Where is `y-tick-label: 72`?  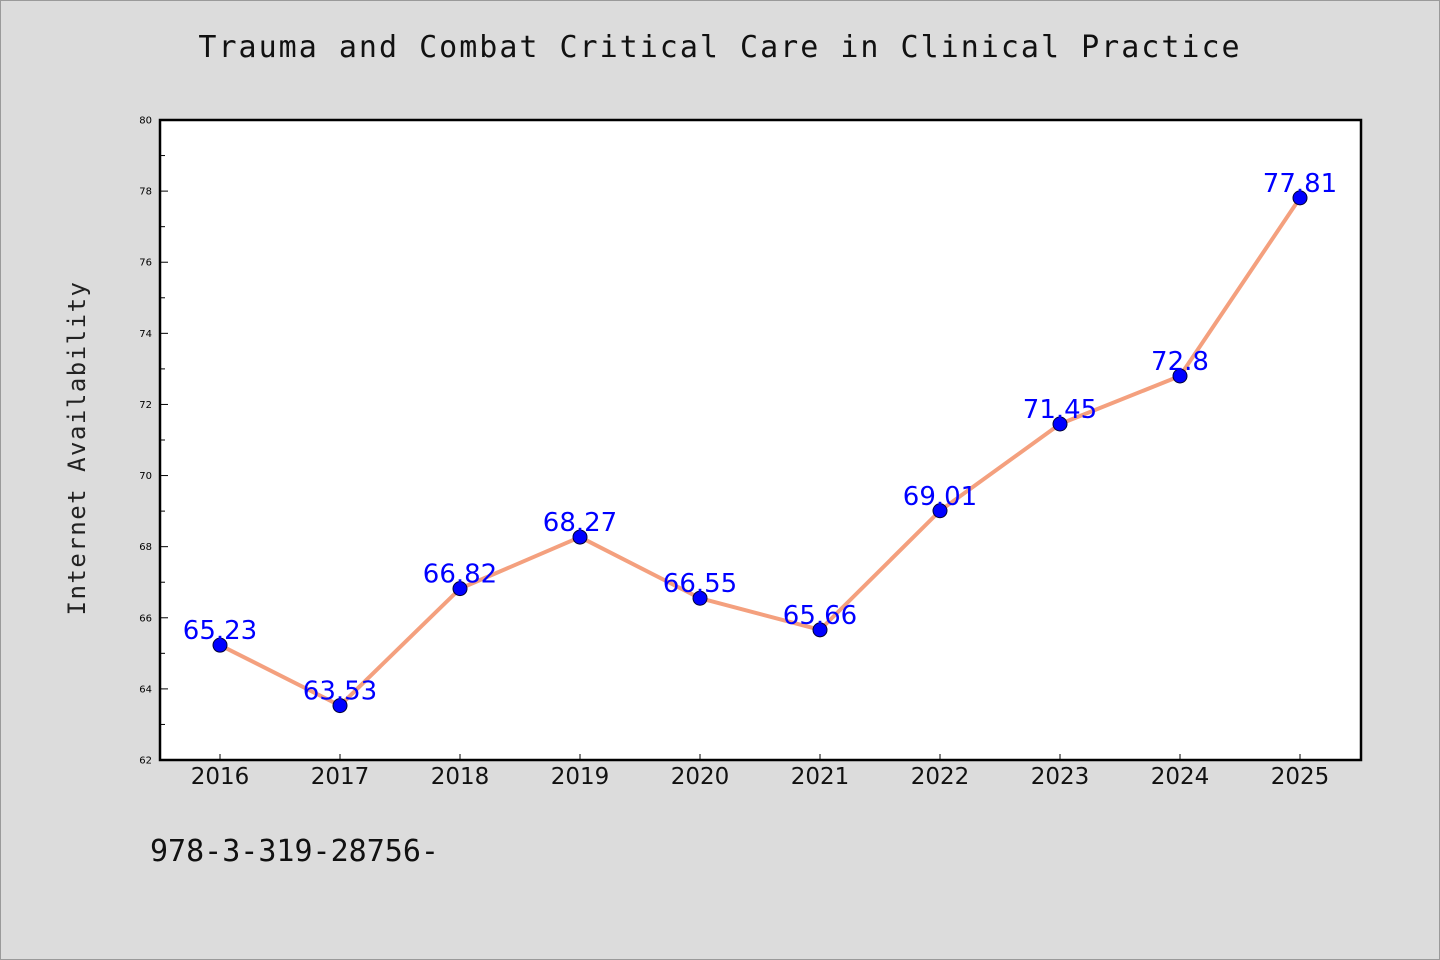 y-tick-label: 72 is located at coordinates (145, 405).